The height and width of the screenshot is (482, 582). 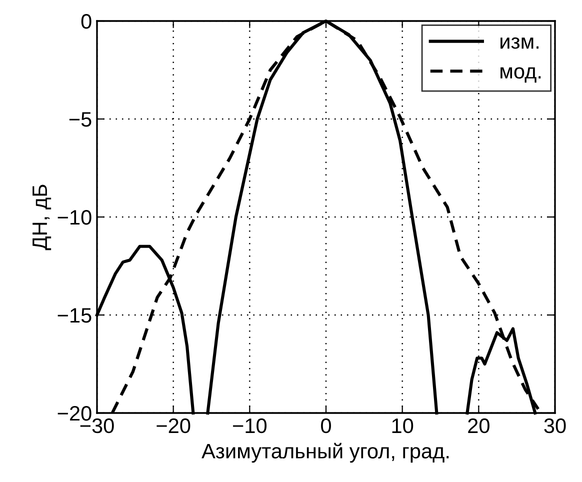 What do you see at coordinates (42, 217) in the screenshot?
I see `y-axis-title: ДН, дБ` at bounding box center [42, 217].